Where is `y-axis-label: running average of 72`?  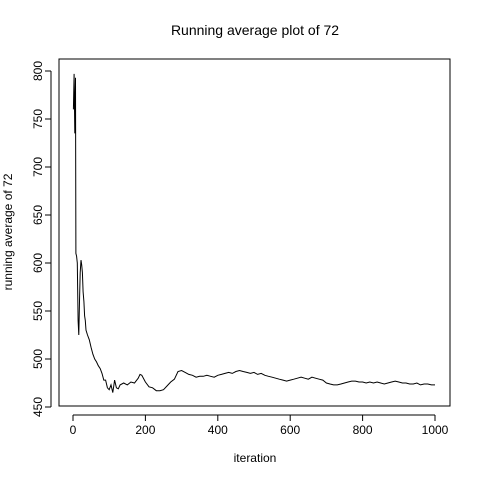
y-axis-label: running average of 72 is located at coordinates (8, 231).